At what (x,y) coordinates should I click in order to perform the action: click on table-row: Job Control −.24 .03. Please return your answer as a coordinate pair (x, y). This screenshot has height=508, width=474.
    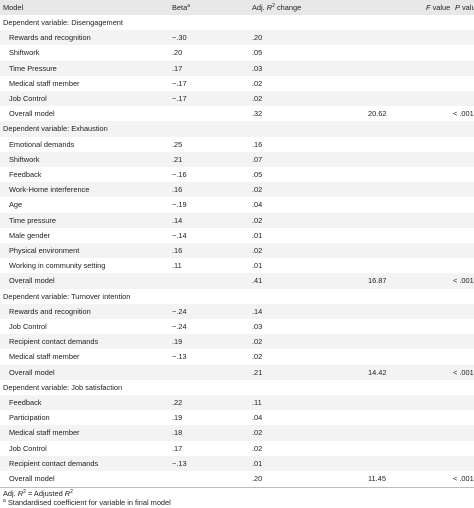
    Looking at the image, I should click on (237, 326).